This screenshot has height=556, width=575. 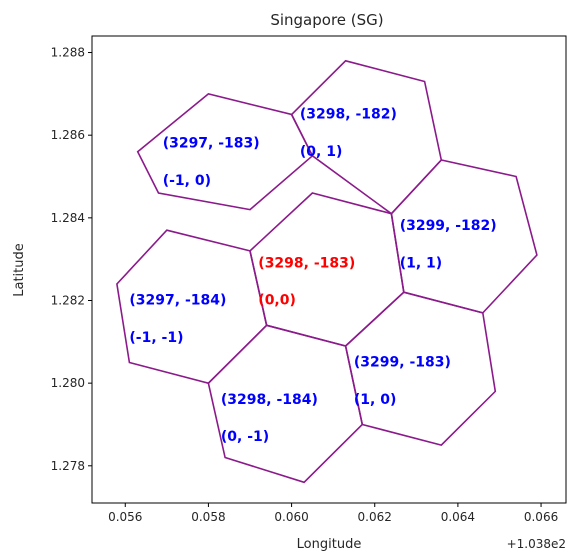 What do you see at coordinates (68, 466) in the screenshot?
I see `y-tick-label: 1.278` at bounding box center [68, 466].